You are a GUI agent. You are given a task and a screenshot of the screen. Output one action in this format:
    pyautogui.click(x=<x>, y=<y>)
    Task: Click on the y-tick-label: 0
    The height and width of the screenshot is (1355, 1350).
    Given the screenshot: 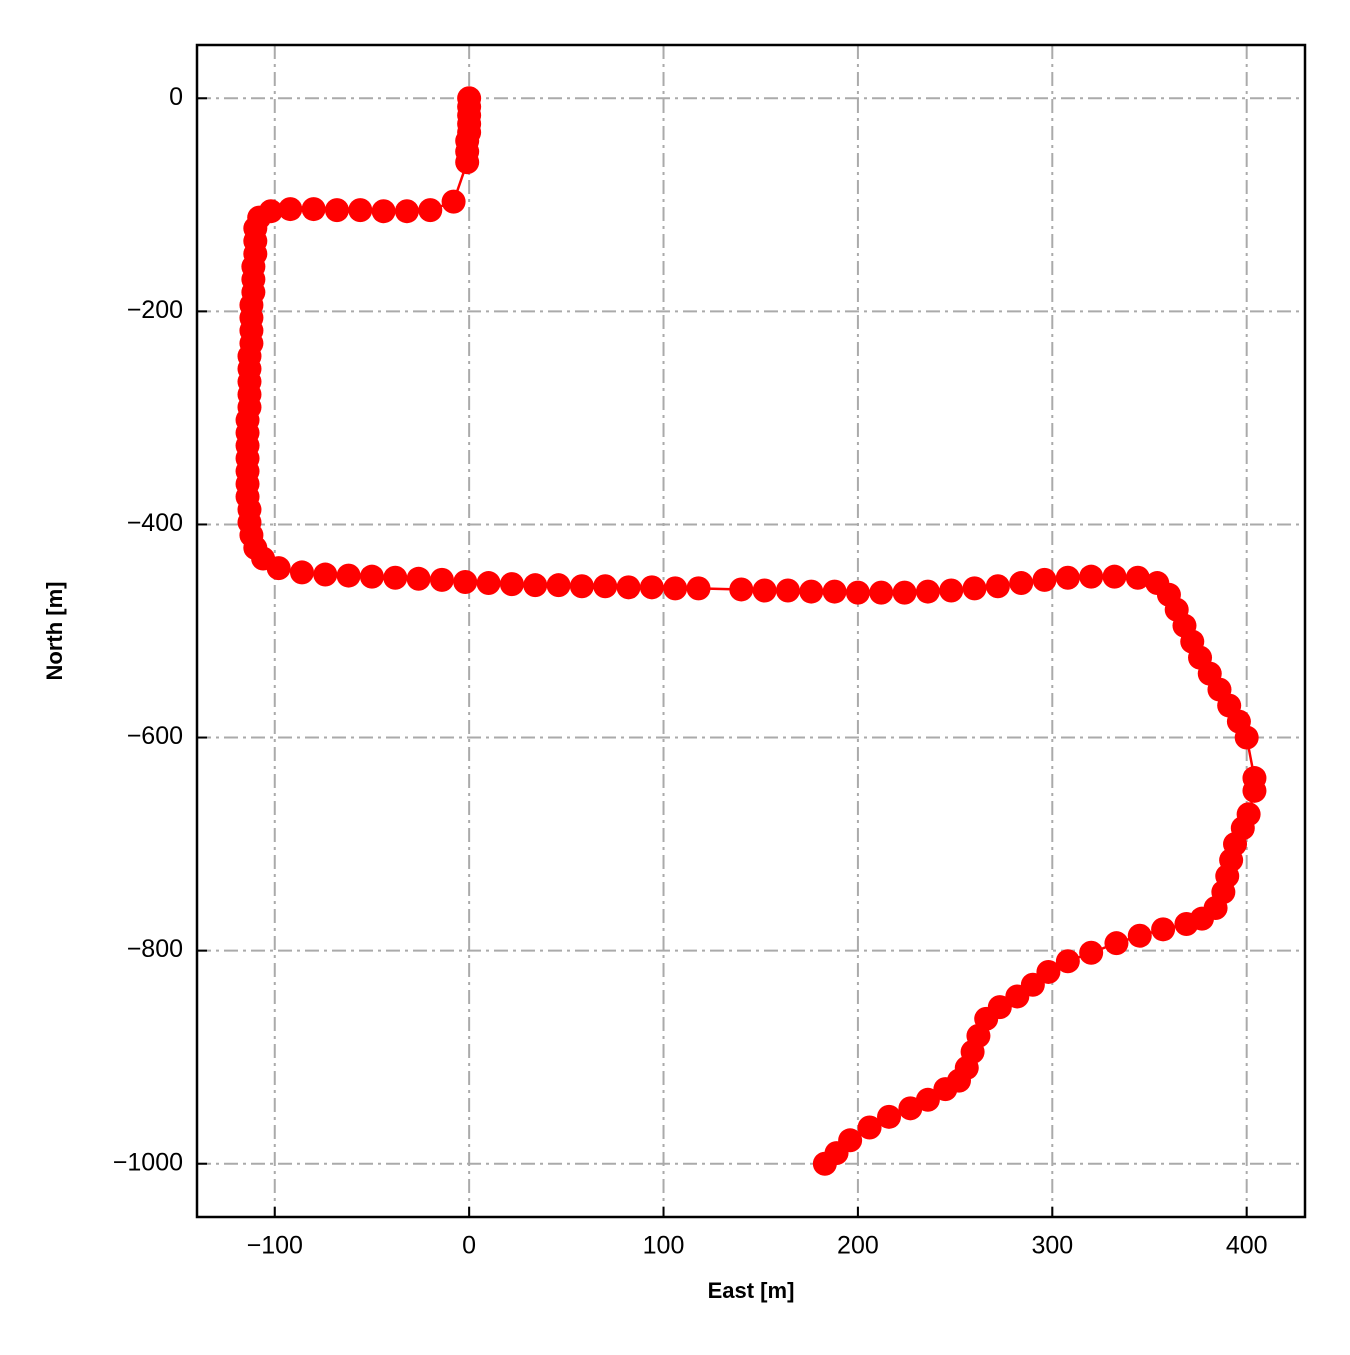 What is the action you would take?
    pyautogui.click(x=176, y=97)
    